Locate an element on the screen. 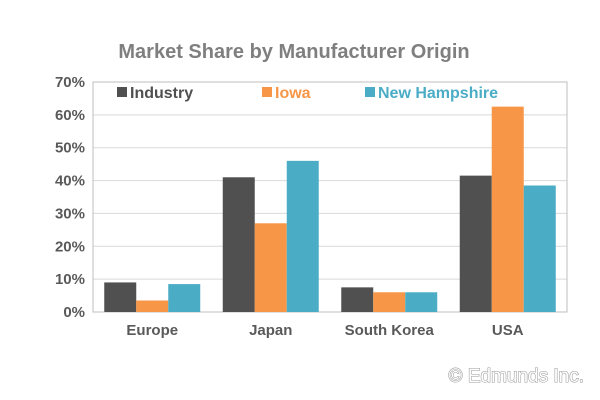  y-tick-label: 70% is located at coordinates (70, 82).